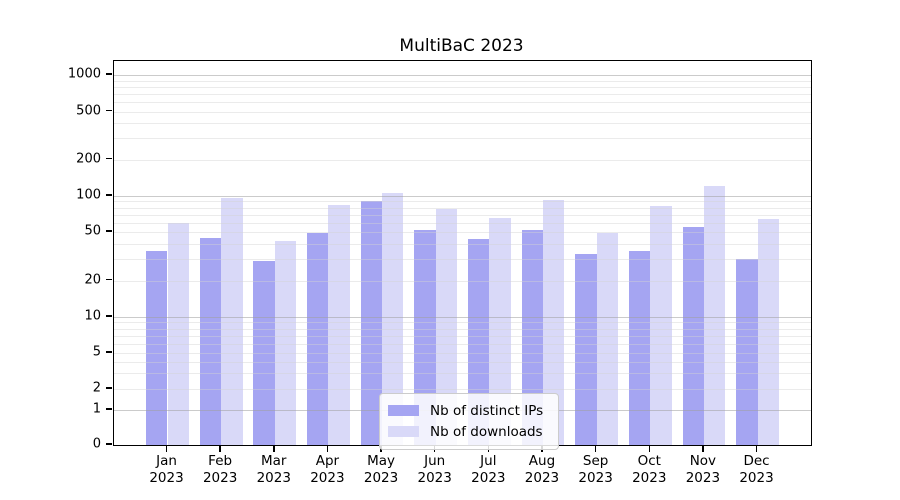 The image size is (900, 500). What do you see at coordinates (661, 325) in the screenshot?
I see `bar-downloads-oct` at bounding box center [661, 325].